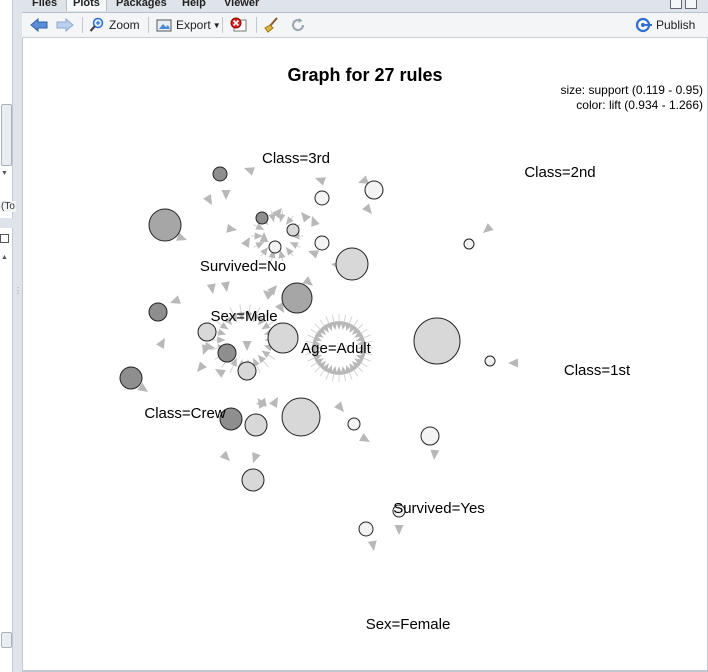 The height and width of the screenshot is (672, 708). I want to click on clear-plots-button, so click(271, 25).